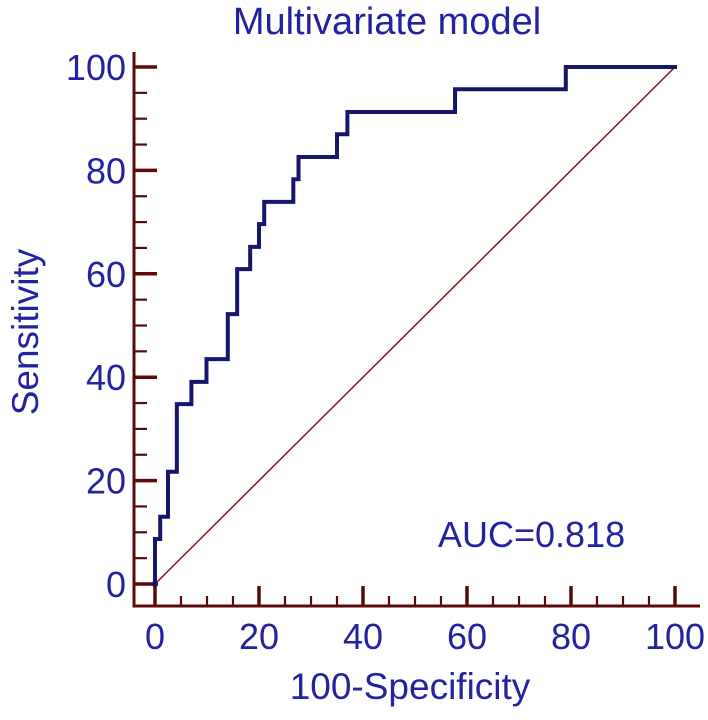 The width and height of the screenshot is (708, 720). What do you see at coordinates (675, 636) in the screenshot?
I see `x-tick-label: 100` at bounding box center [675, 636].